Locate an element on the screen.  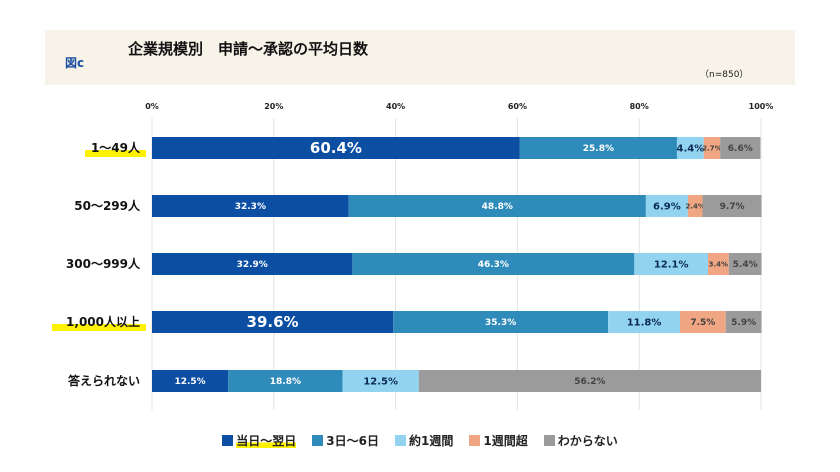
data-label: 32.3% is located at coordinates (250, 207).